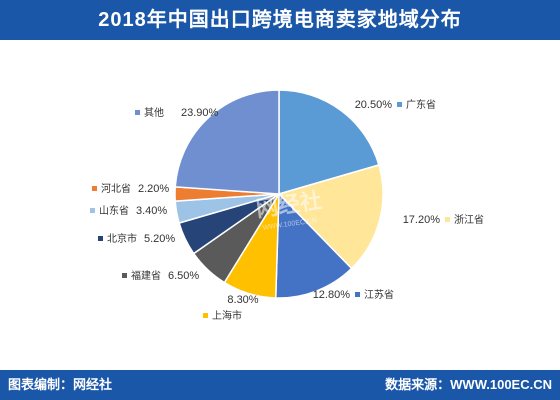  What do you see at coordinates (422, 220) in the screenshot?
I see `slice-value-label: 17.20%` at bounding box center [422, 220].